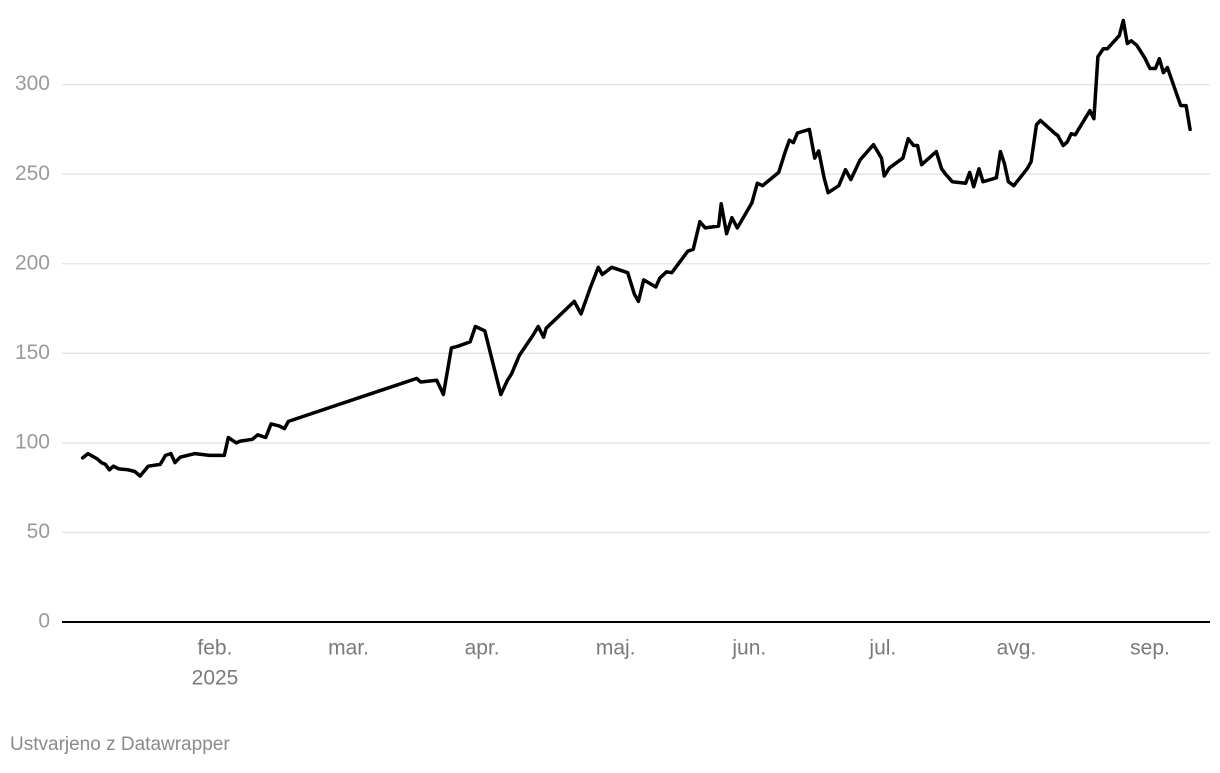 This screenshot has height=773, width=1220. Describe the element at coordinates (215, 678) in the screenshot. I see `x-year-label: 2025` at that location.